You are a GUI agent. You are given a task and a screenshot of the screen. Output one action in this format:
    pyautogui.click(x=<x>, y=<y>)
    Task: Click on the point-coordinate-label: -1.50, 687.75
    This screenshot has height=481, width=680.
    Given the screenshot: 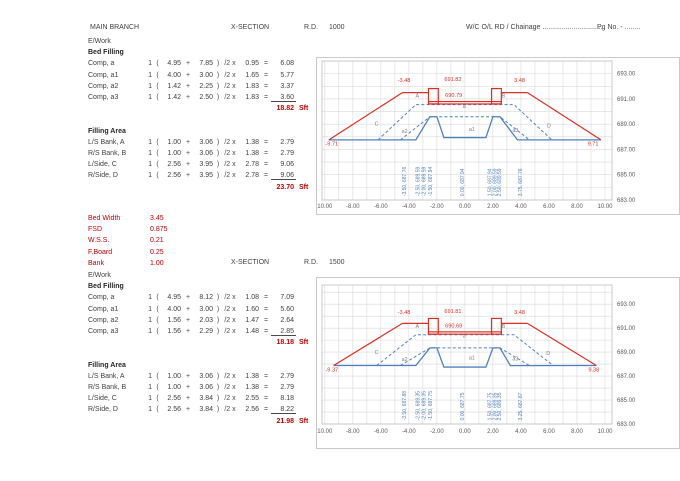 What is the action you would take?
    pyautogui.click(x=431, y=406)
    